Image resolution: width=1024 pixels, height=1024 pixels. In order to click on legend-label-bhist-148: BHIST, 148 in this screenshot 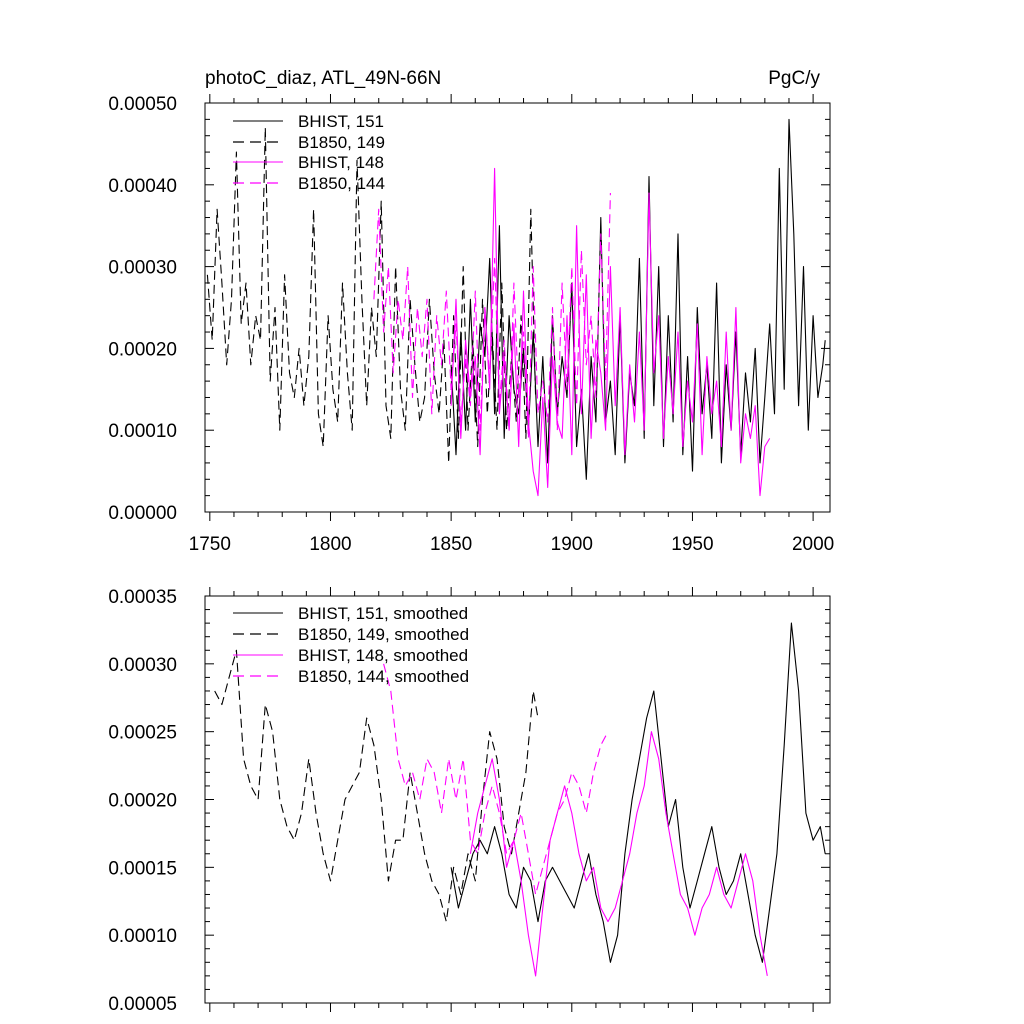, I will do `click(341, 162)`.